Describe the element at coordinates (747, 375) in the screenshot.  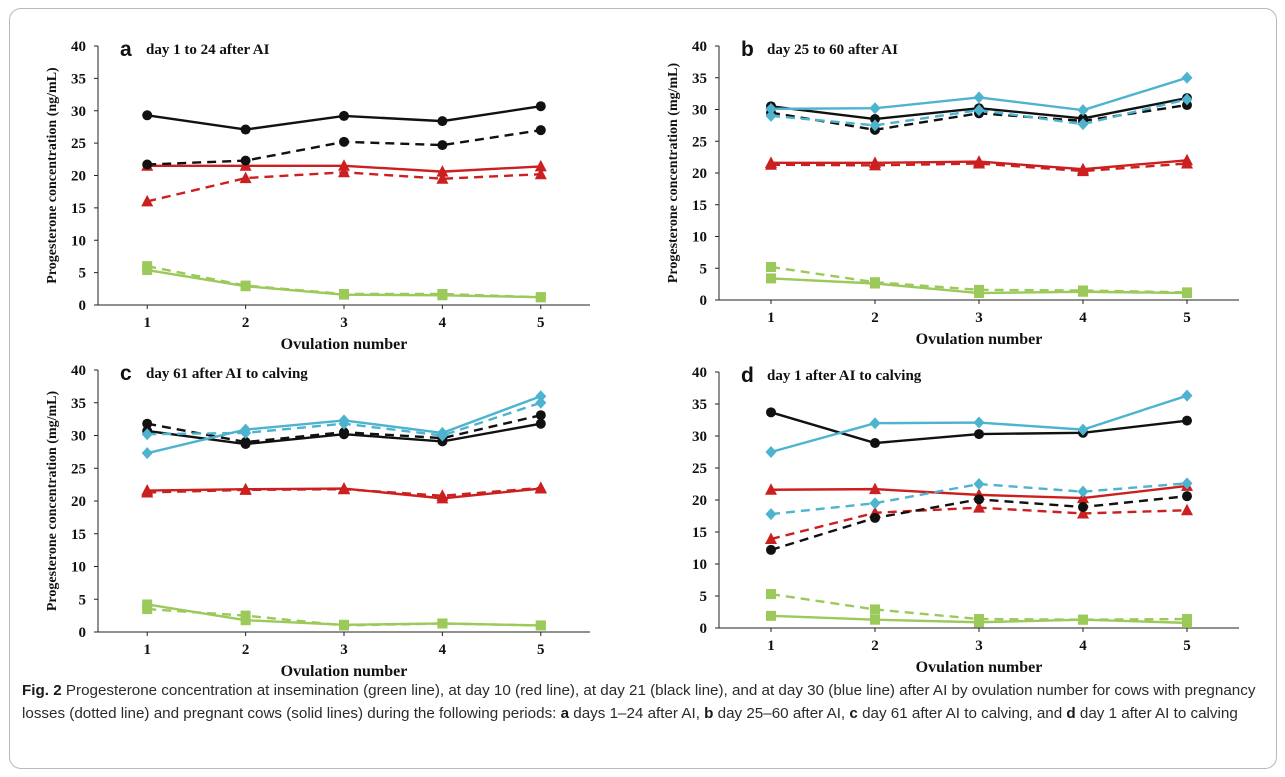
I see `panel-letter: d` at that location.